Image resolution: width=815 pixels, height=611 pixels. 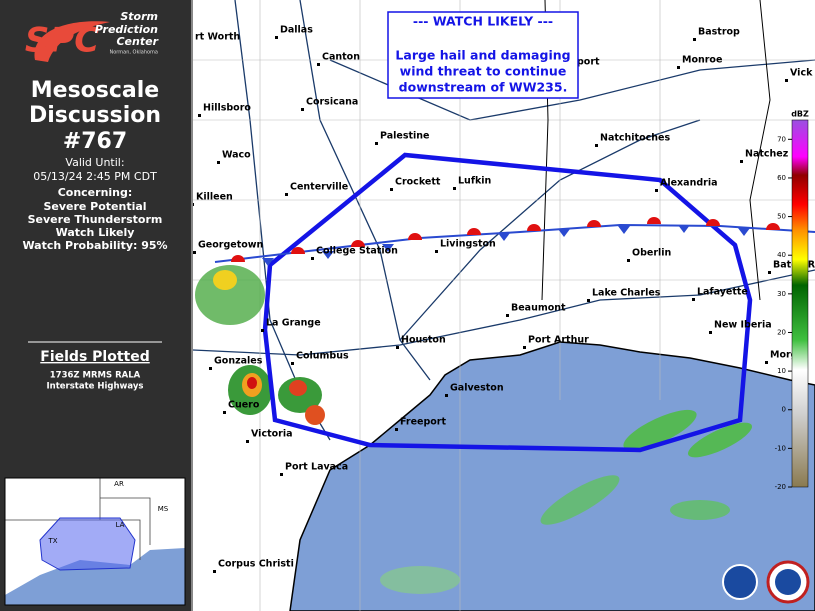 I want to click on title-line: Discussion, so click(x=95, y=115).